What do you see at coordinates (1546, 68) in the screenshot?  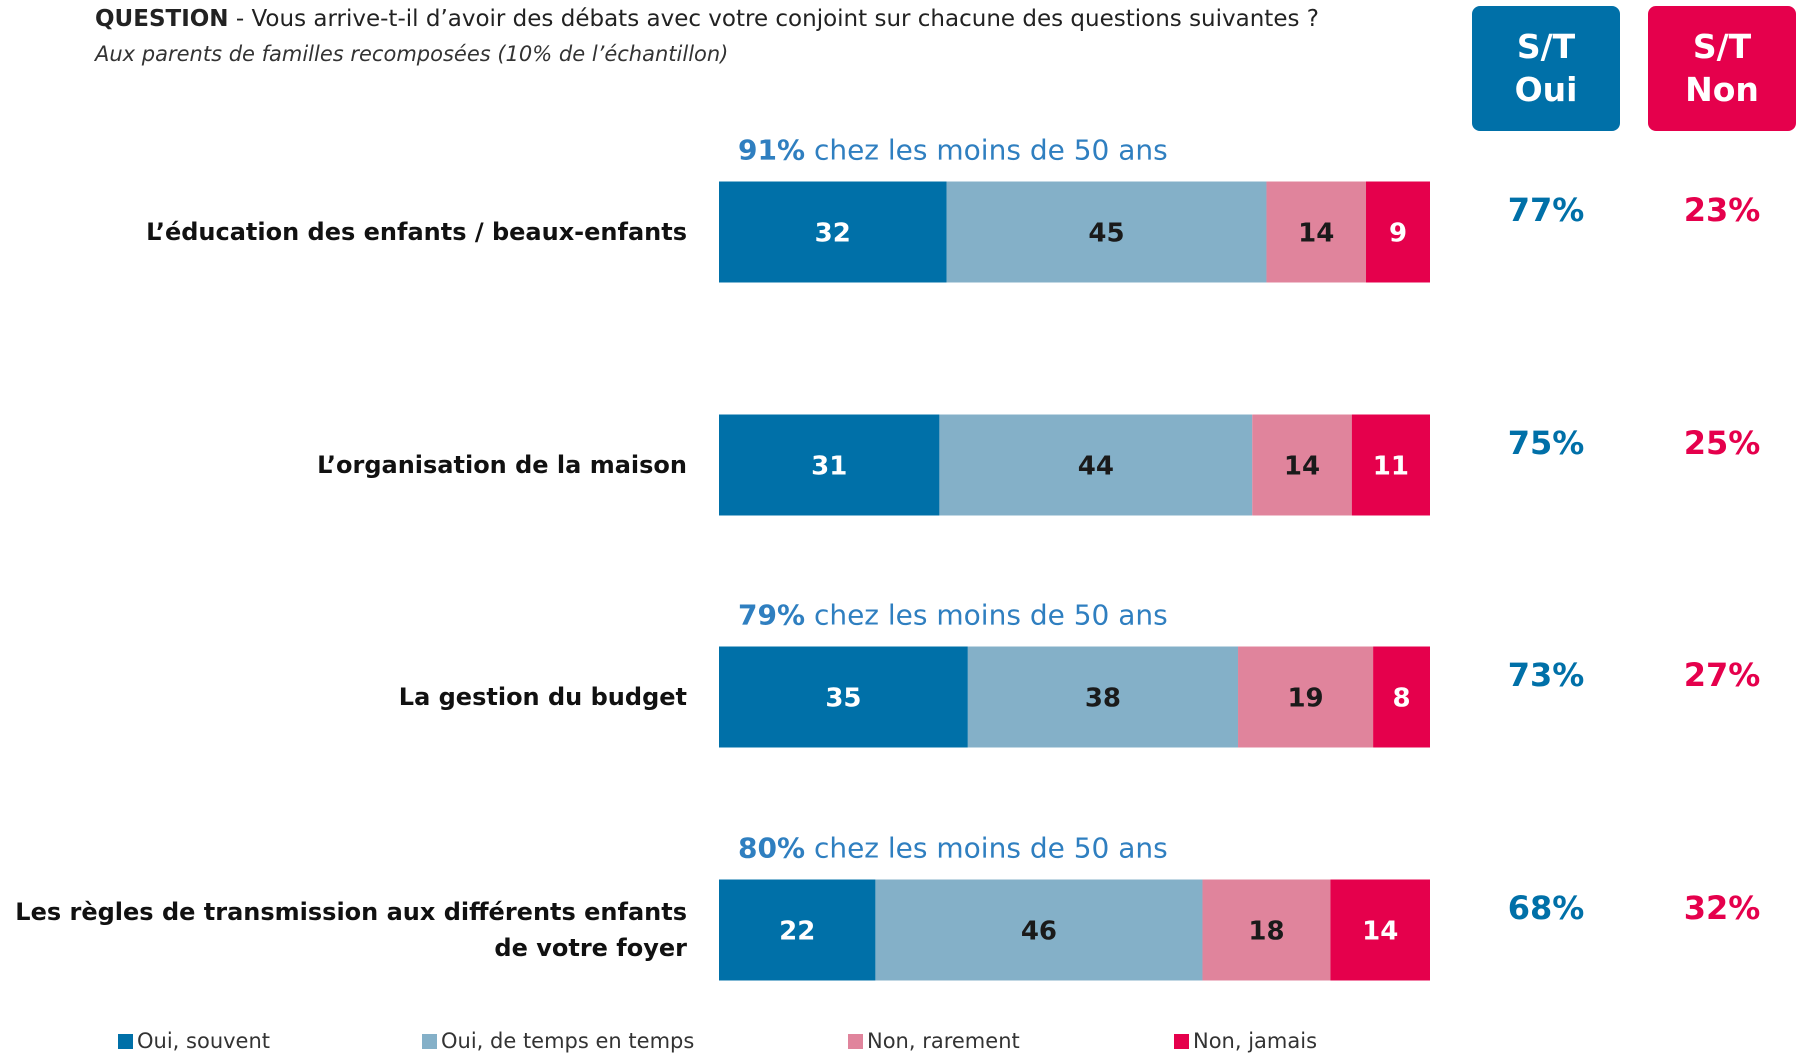 I see `total-header: S/T Oui` at bounding box center [1546, 68].